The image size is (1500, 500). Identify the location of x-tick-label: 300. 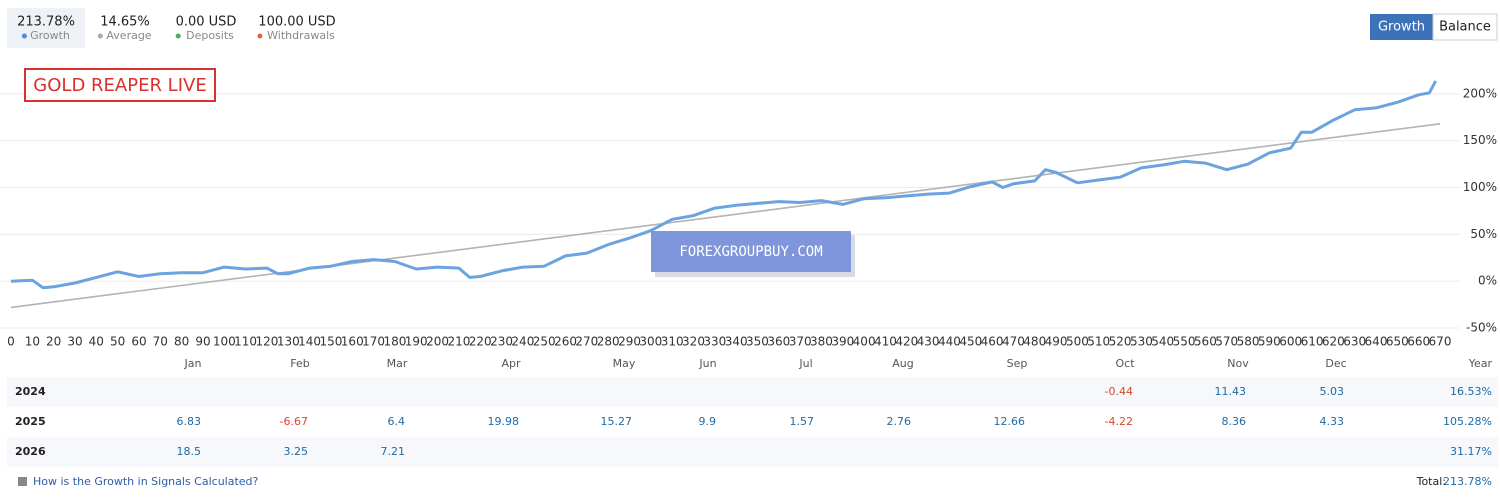
(650, 342).